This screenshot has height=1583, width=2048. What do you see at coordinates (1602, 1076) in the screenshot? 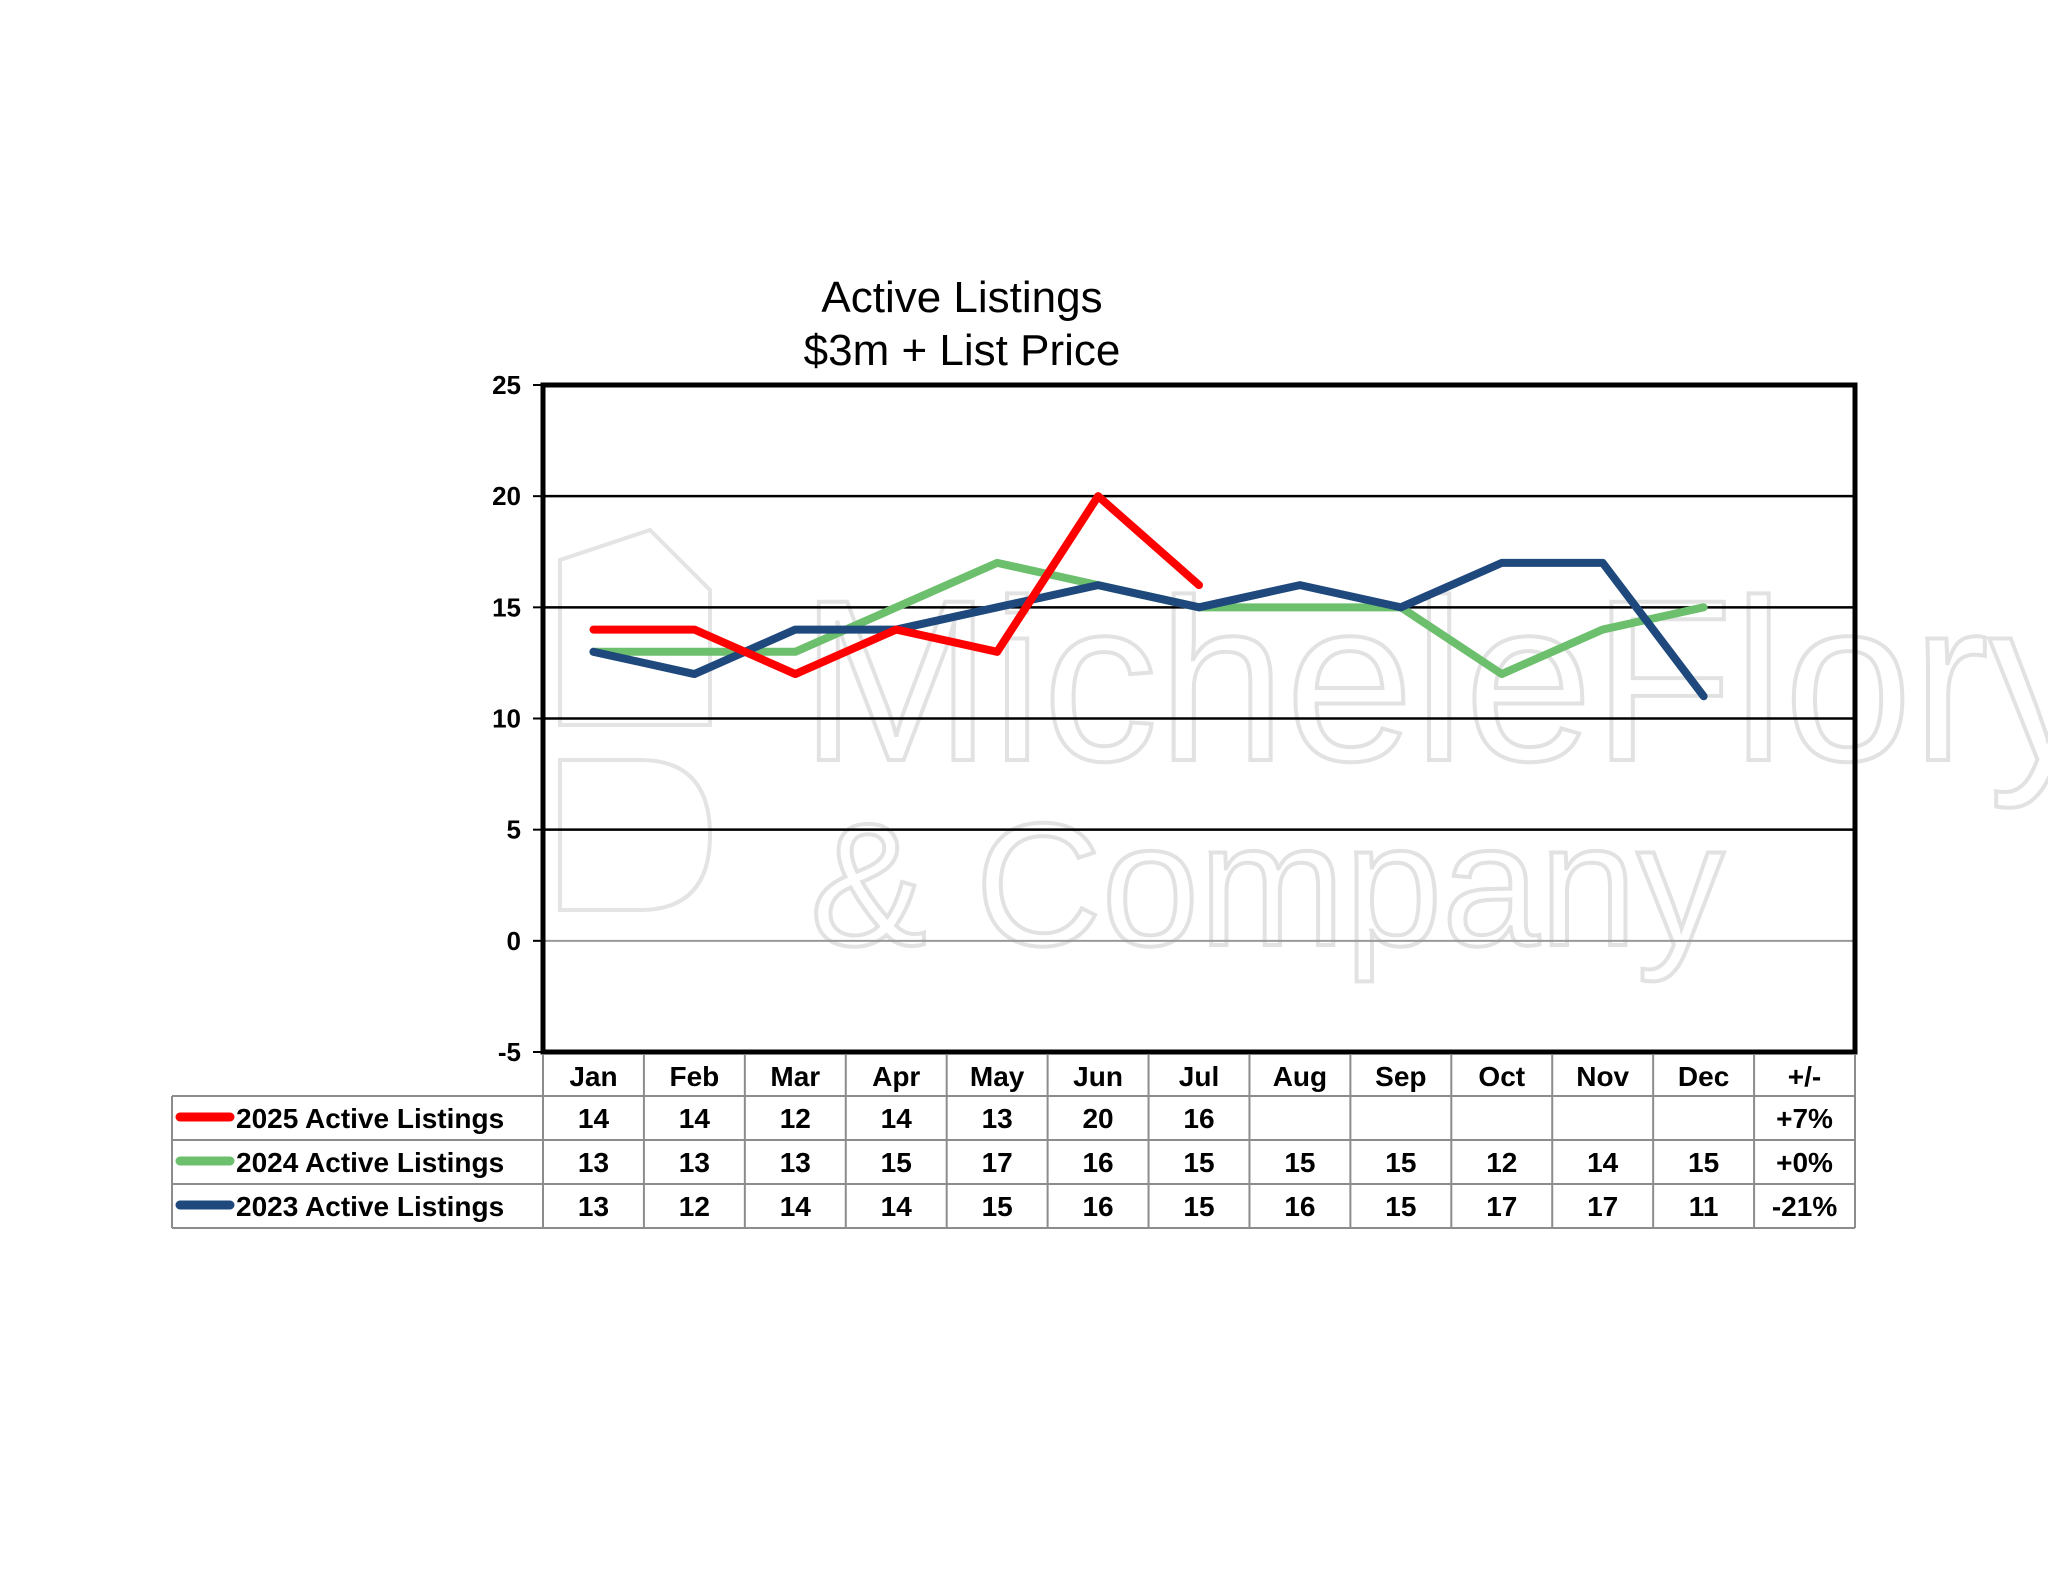
I see `x-category-label: Nov` at bounding box center [1602, 1076].